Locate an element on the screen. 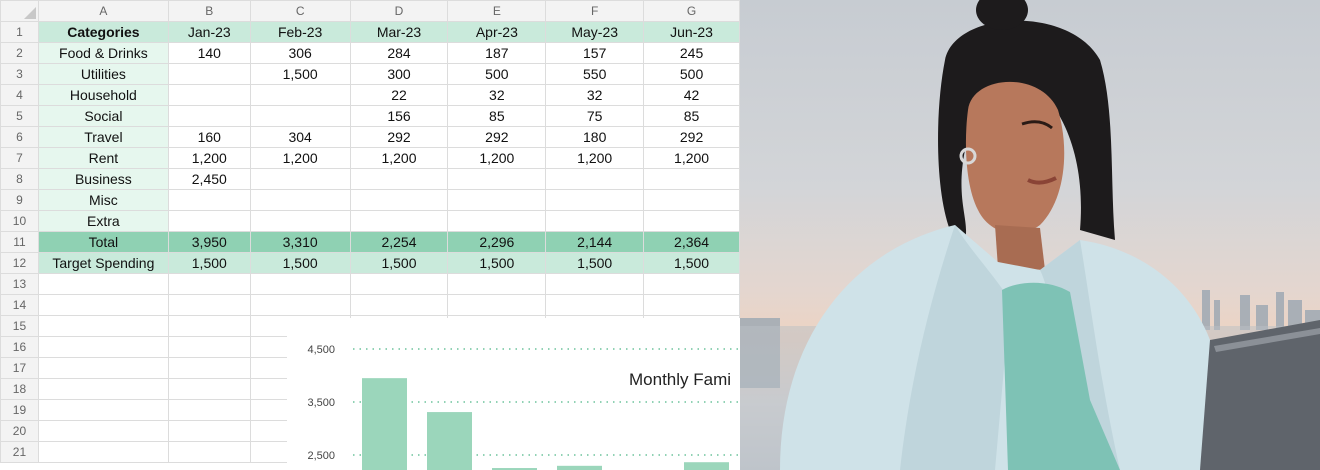  cell-f8 is located at coordinates (595, 179).